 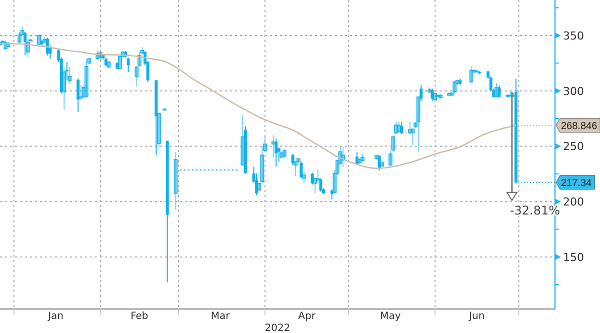 I want to click on data-label: 268.846, so click(x=579, y=126).